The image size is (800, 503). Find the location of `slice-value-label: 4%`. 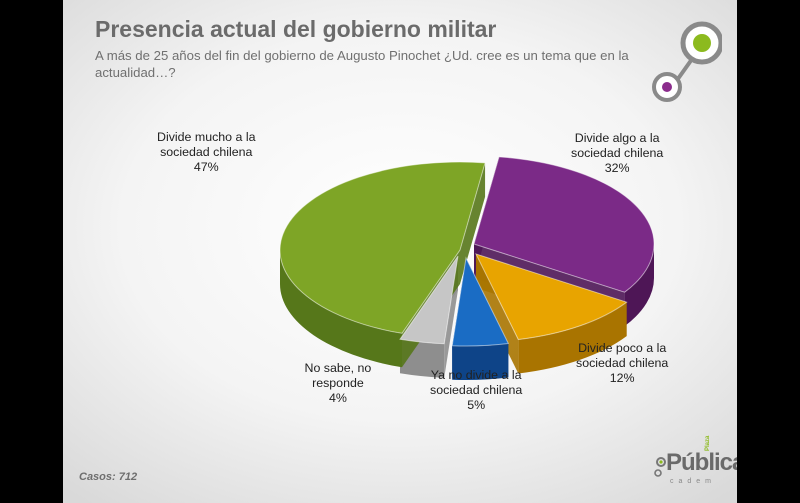

slice-value-label: 4% is located at coordinates (337, 397).